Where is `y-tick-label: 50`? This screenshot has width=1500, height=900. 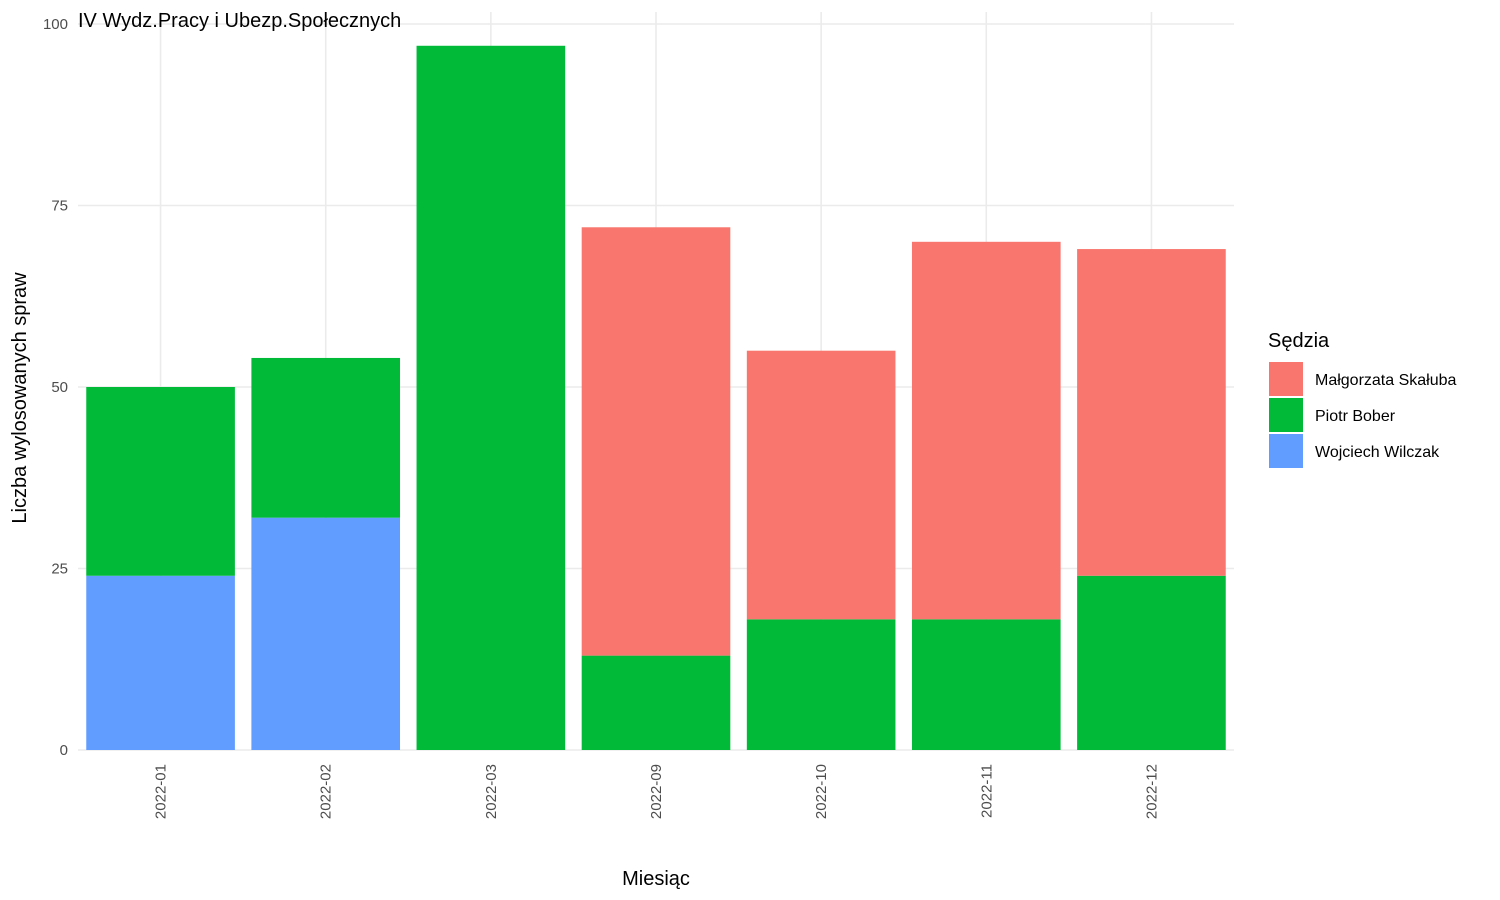 y-tick-label: 50 is located at coordinates (59, 387).